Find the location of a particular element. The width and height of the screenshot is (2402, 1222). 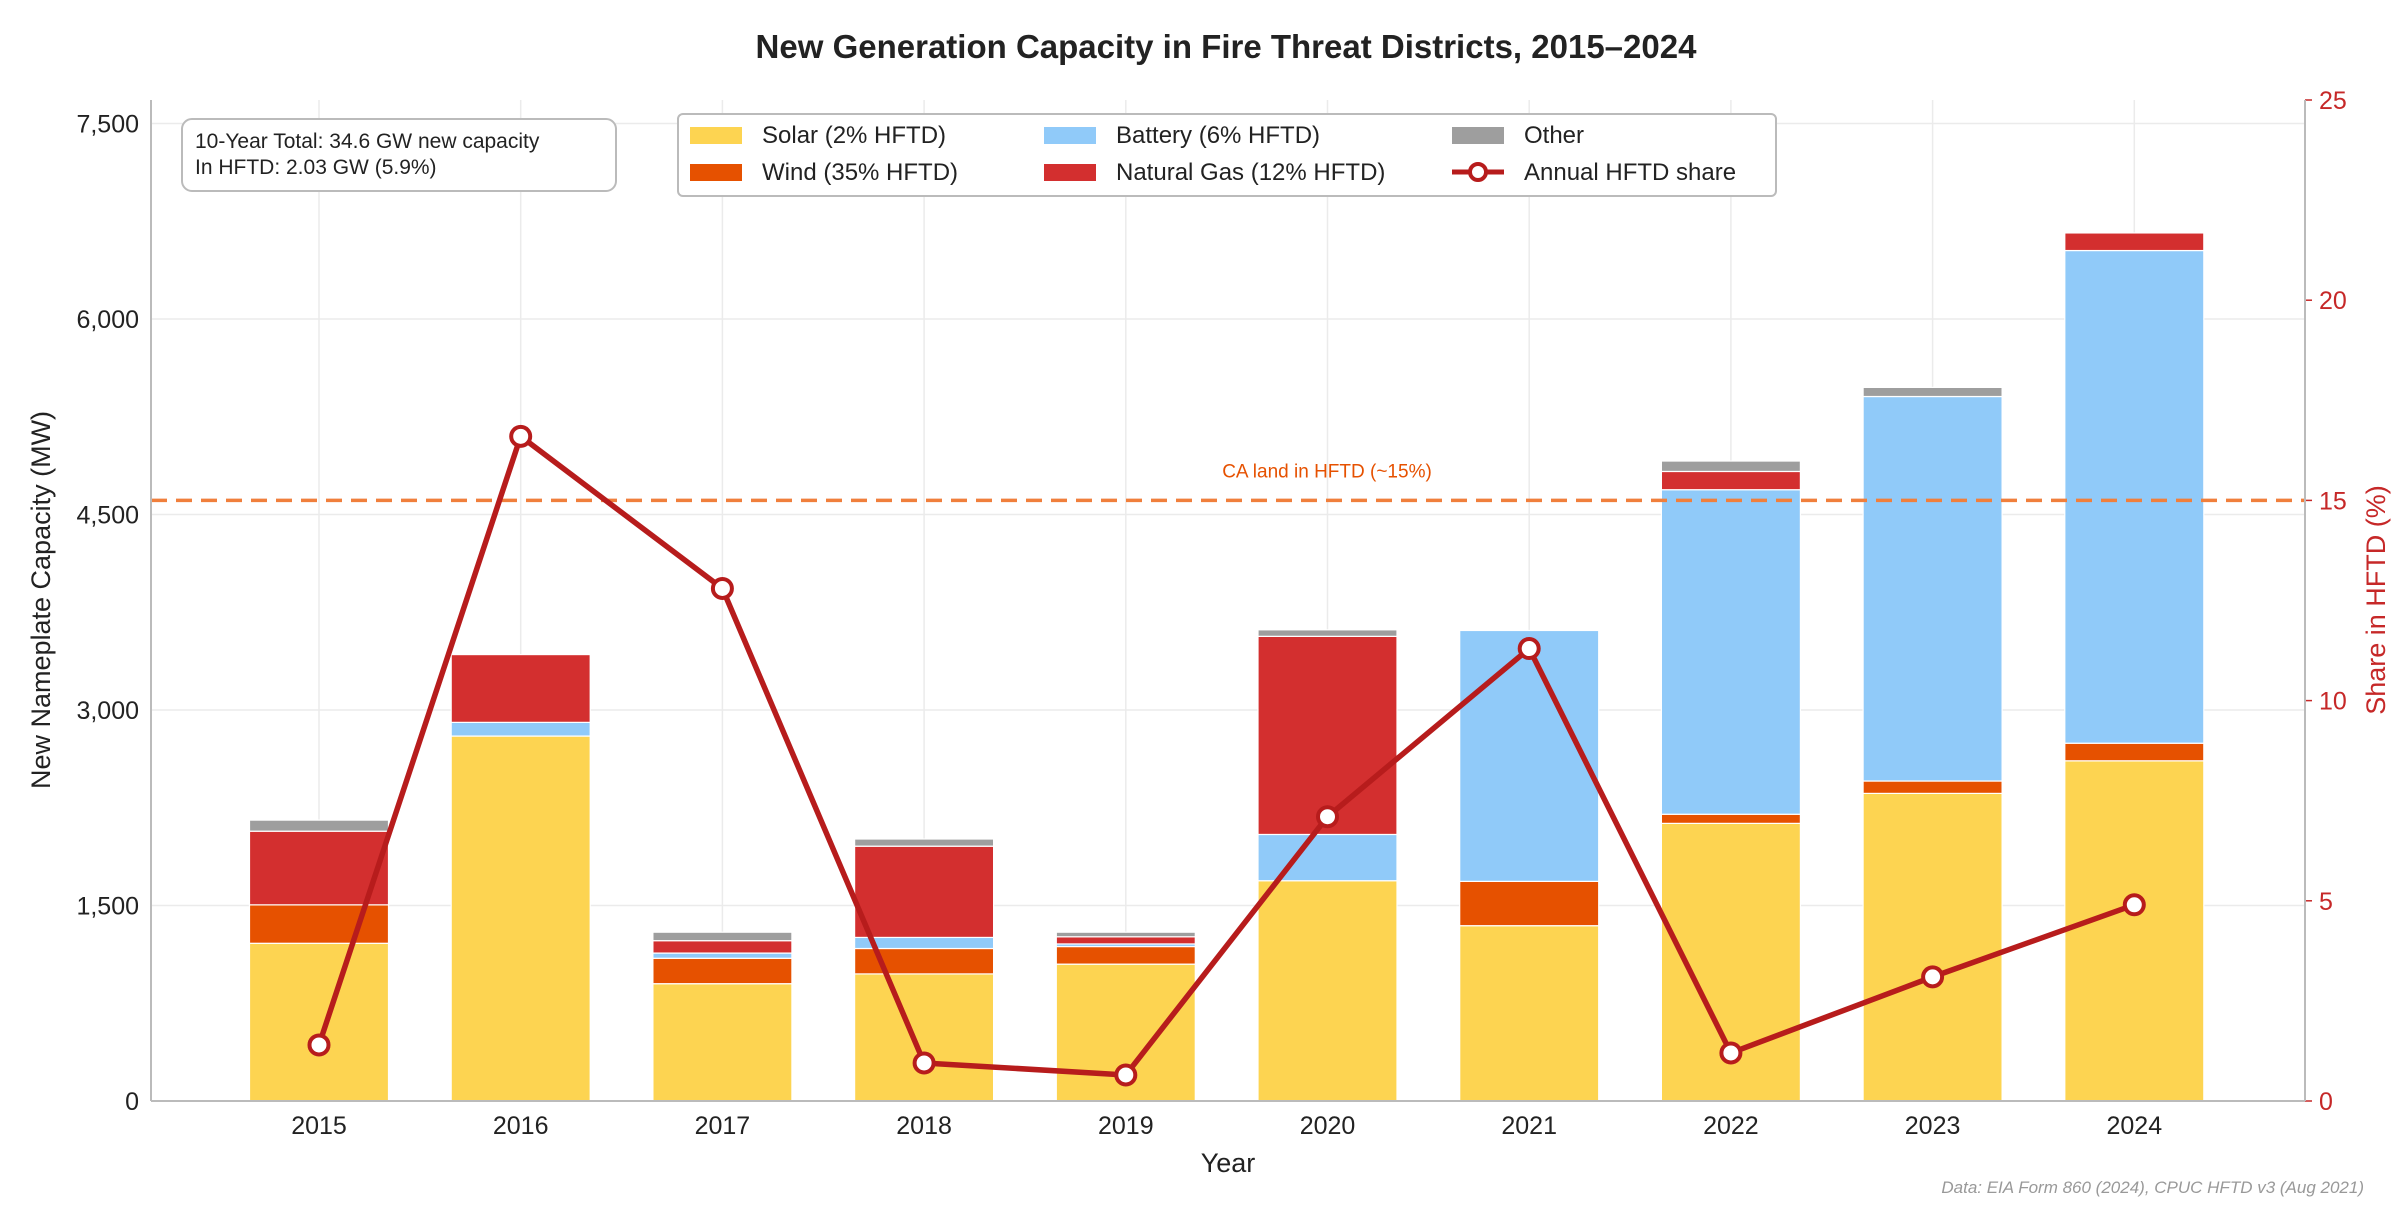

bar-solar-2023 is located at coordinates (1932, 947).